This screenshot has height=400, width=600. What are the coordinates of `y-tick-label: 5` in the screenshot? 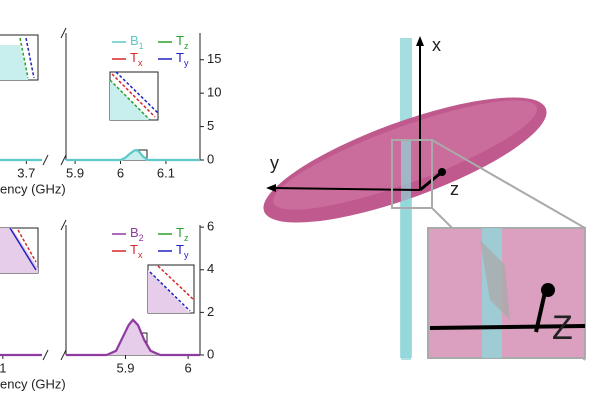 It's located at (210, 125).